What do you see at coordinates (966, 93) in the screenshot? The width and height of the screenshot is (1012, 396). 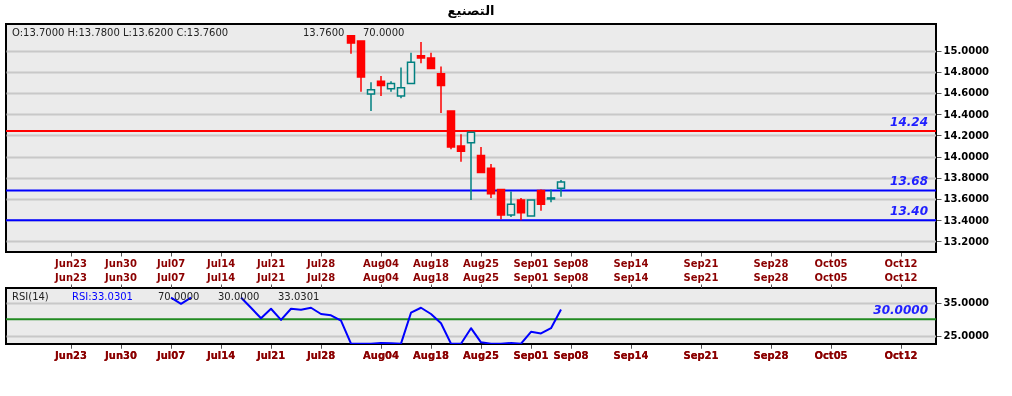 I see `y-tick-label: 14.6000` at bounding box center [966, 93].